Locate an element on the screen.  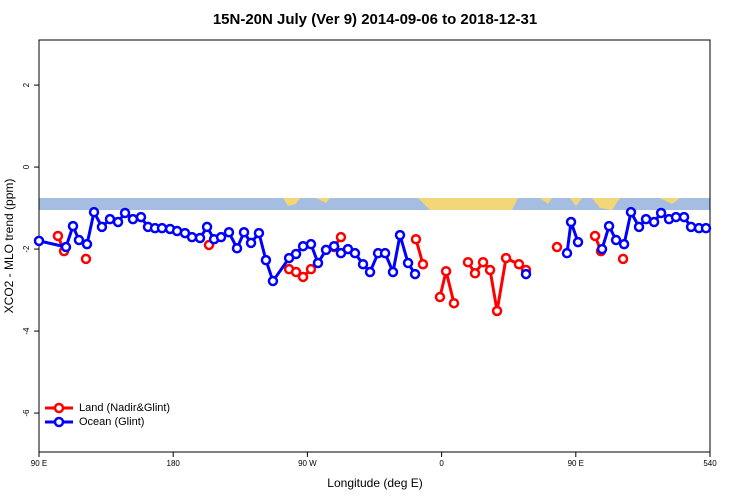
x-tick-label: 180 is located at coordinates (174, 463).